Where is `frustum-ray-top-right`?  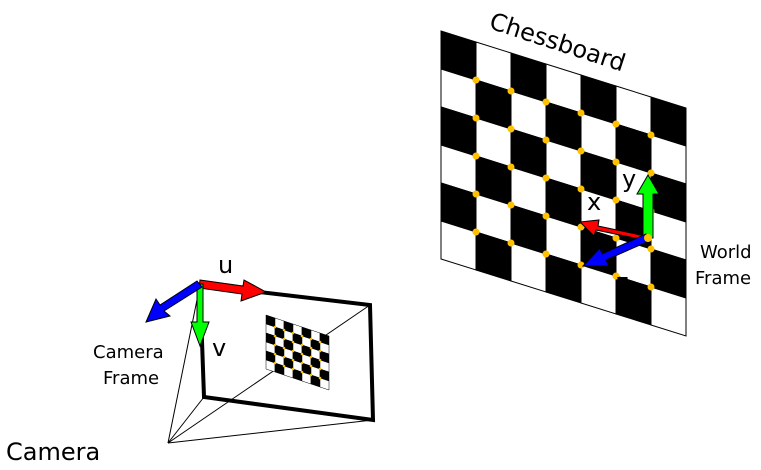 frustum-ray-top-right is located at coordinates (269, 374).